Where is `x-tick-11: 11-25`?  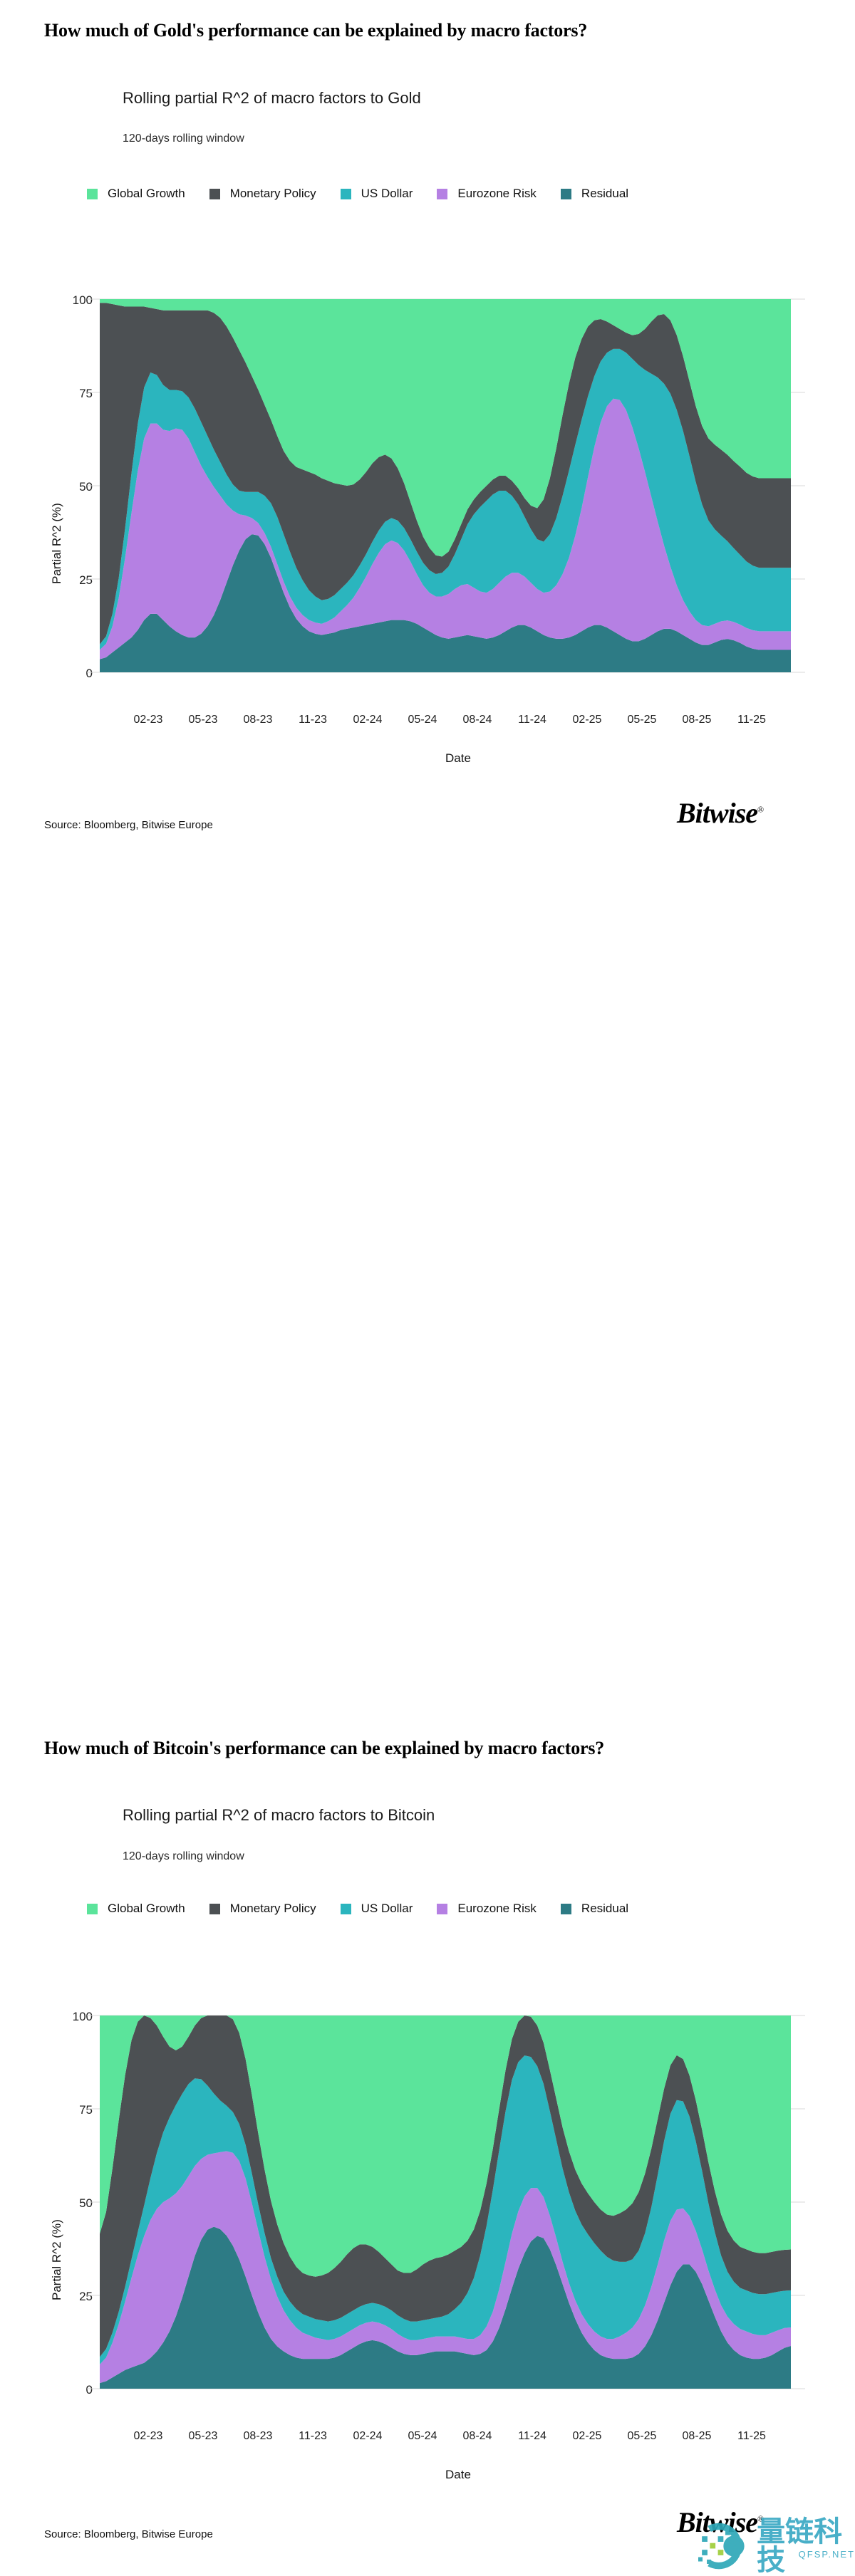
x-tick-11: 11-25 is located at coordinates (751, 720).